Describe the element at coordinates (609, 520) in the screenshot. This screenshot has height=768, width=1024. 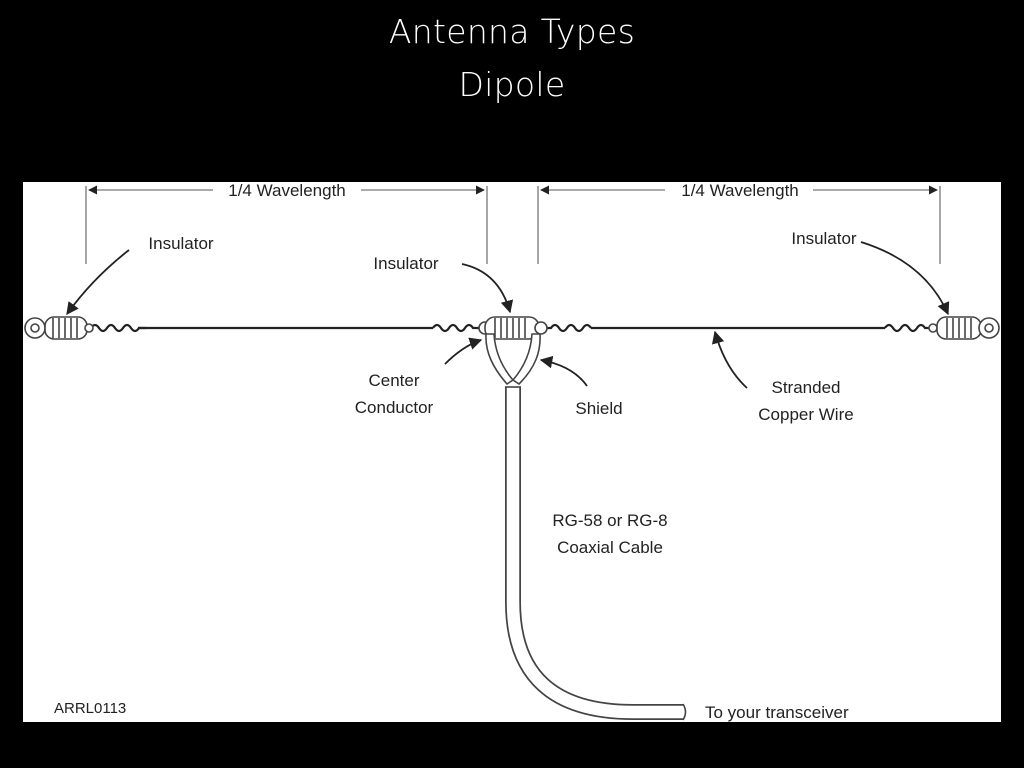
I see `coax-label-1: RG-58 or RG-8` at that location.